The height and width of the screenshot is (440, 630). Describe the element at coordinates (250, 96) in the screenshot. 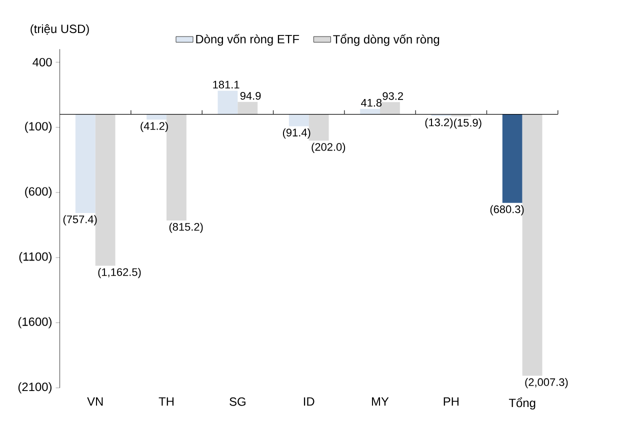

I see `data-label: 94.9` at that location.